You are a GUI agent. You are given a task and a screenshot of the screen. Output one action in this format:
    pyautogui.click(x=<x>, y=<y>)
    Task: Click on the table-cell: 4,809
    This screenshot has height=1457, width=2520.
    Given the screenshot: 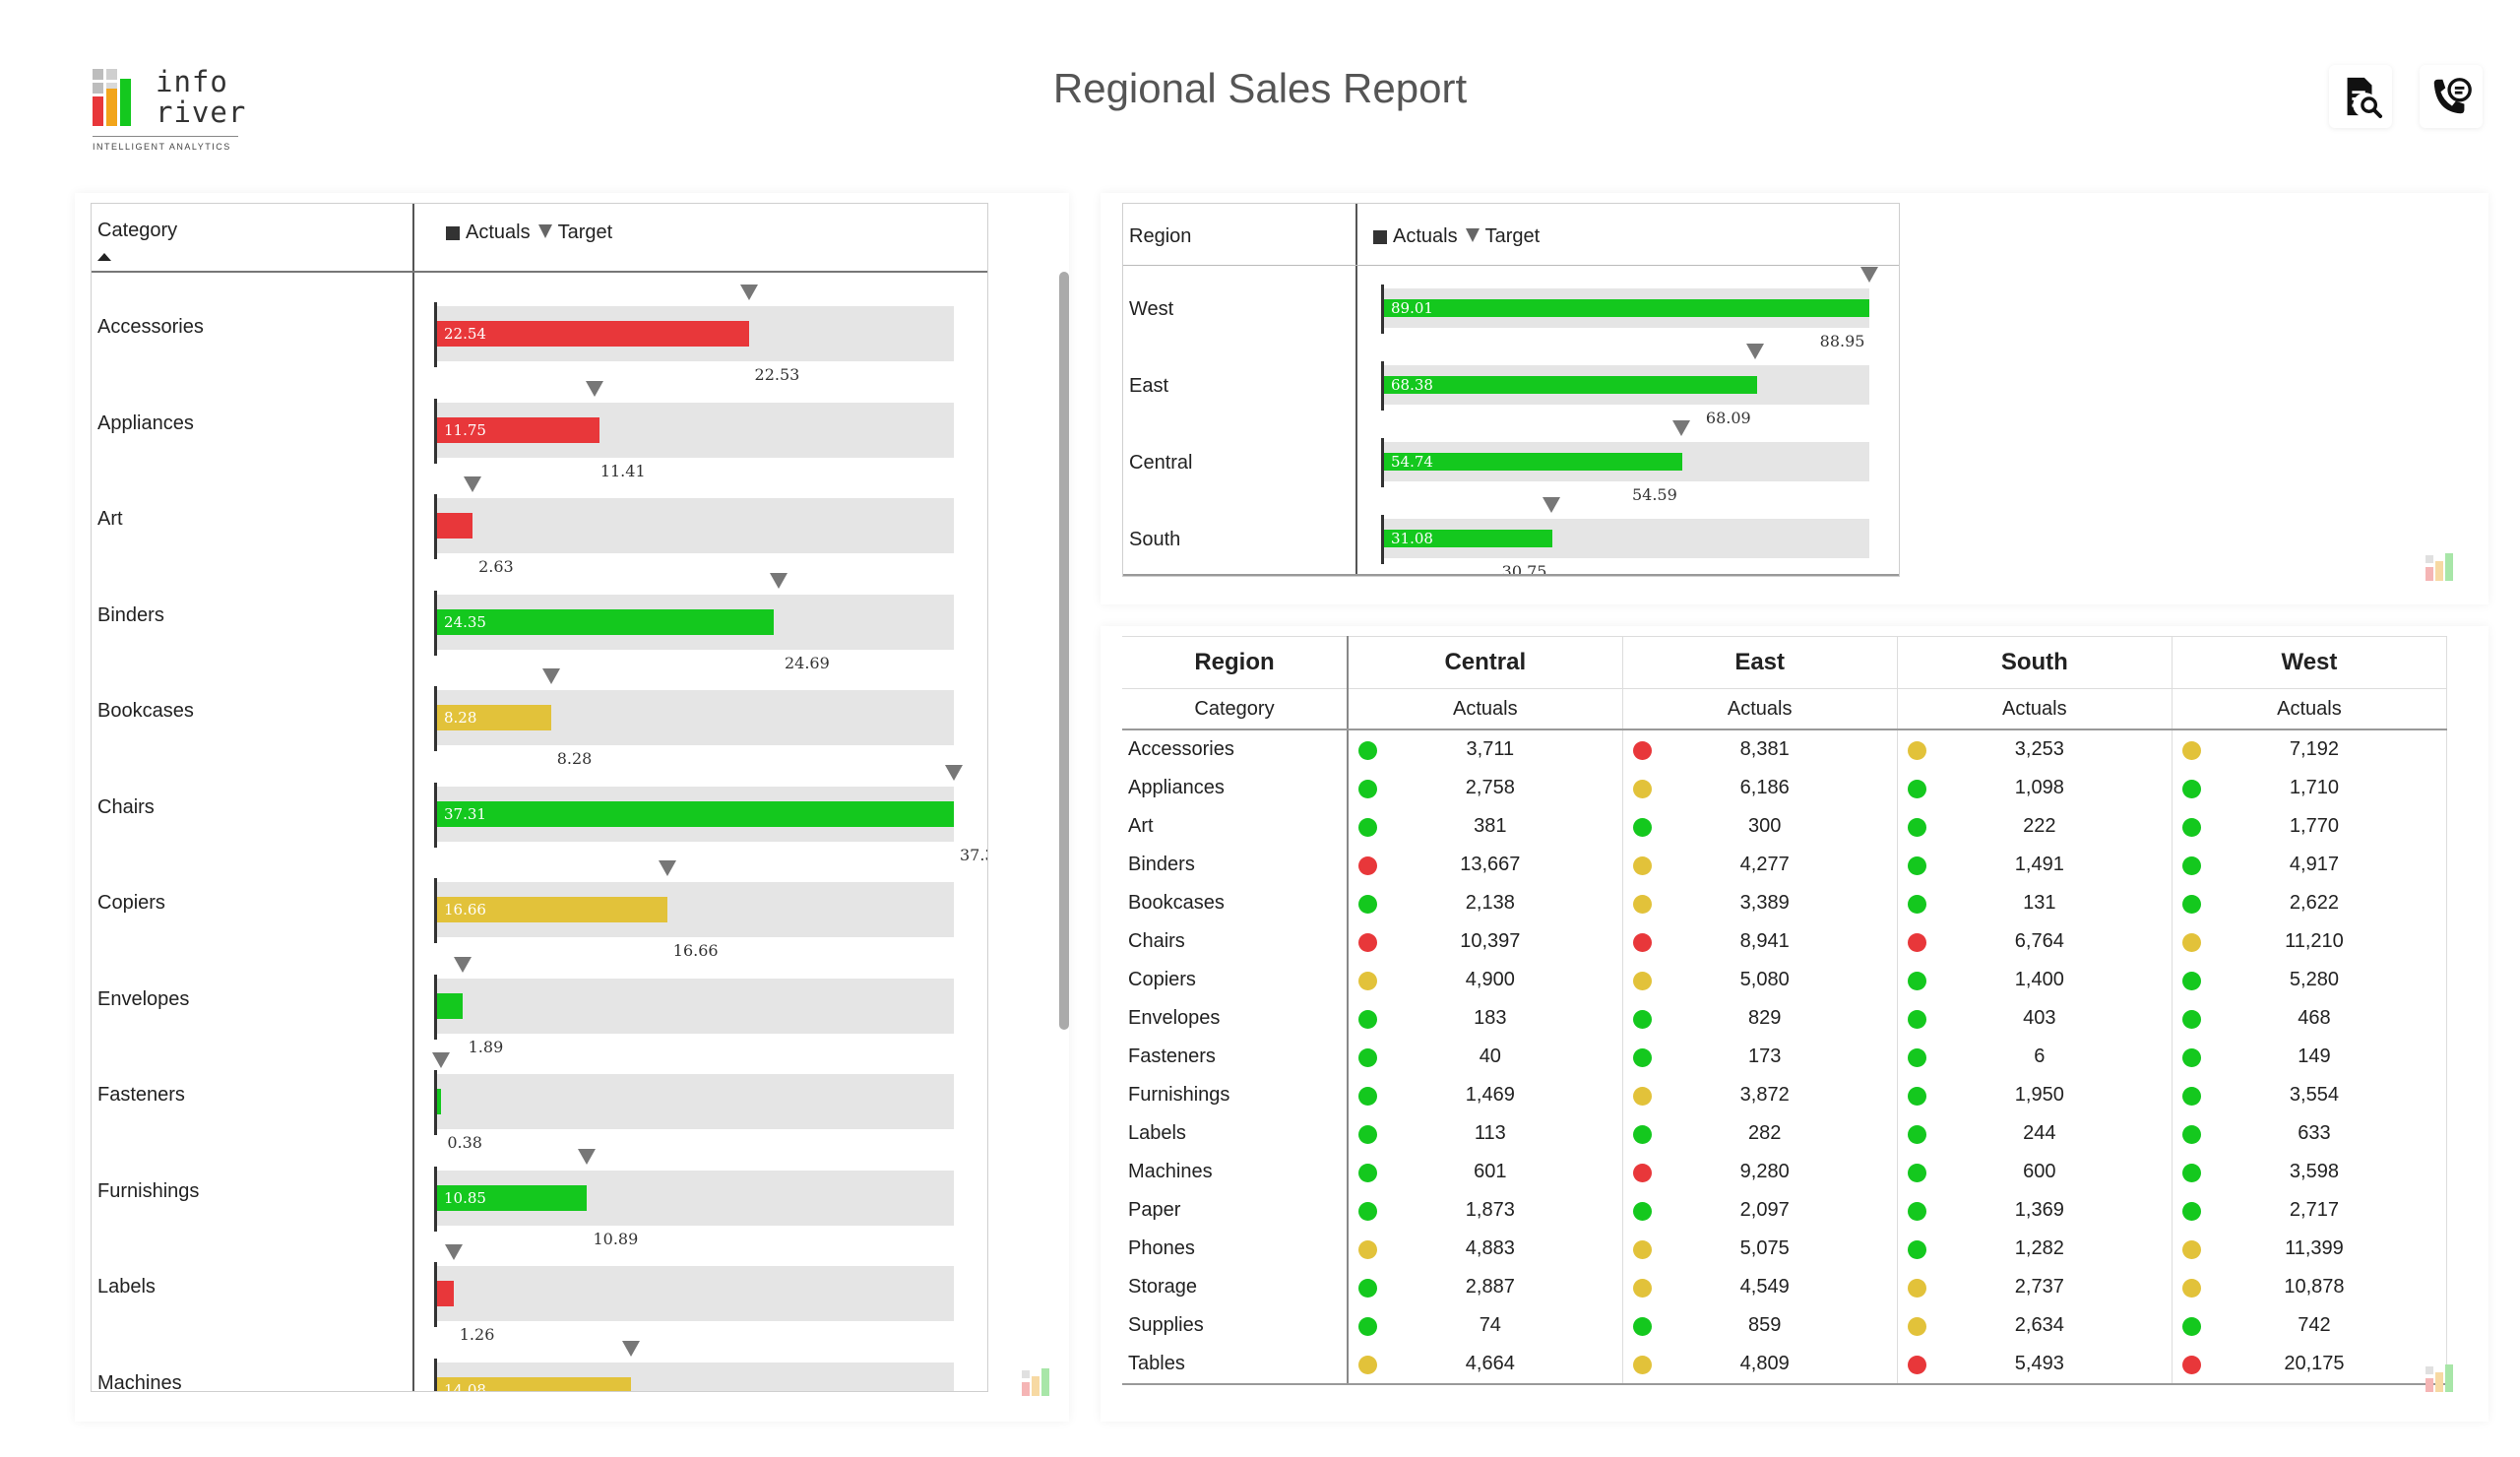 What is the action you would take?
    pyautogui.click(x=1760, y=1365)
    